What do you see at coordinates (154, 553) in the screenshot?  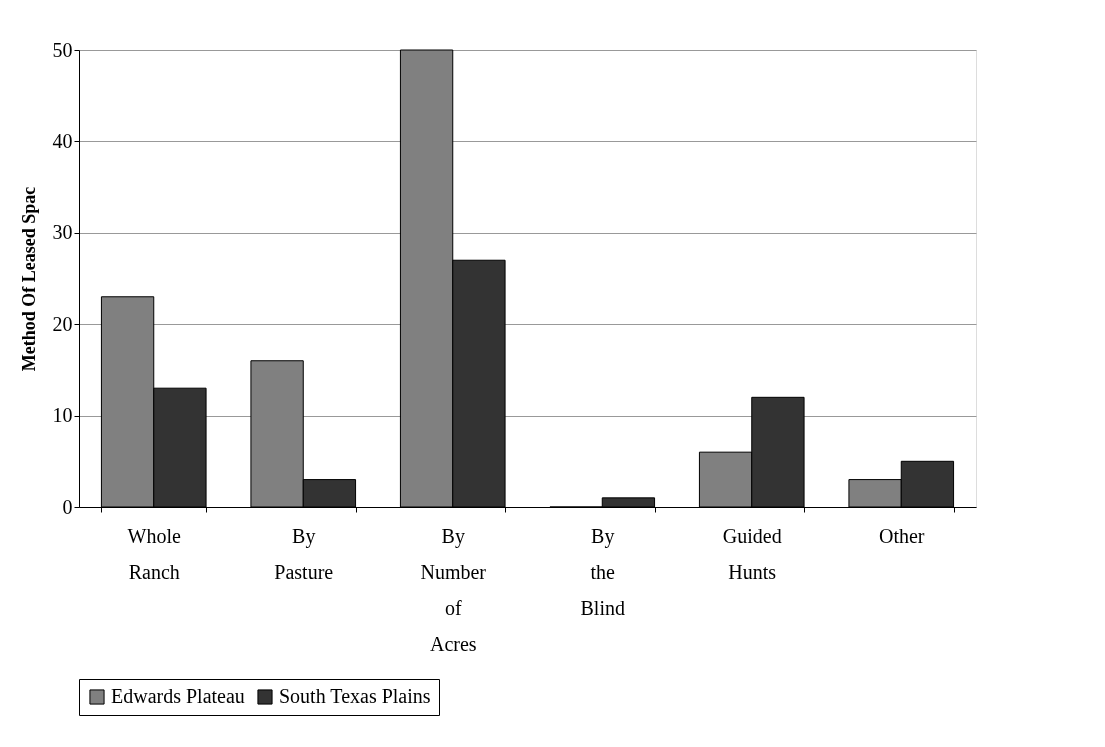 I see `x-tick-label: Whole Ranch` at bounding box center [154, 553].